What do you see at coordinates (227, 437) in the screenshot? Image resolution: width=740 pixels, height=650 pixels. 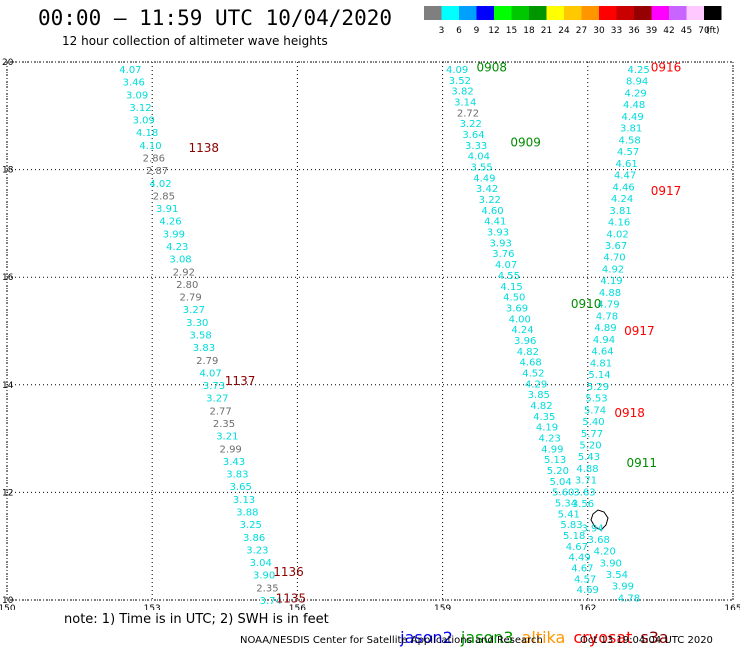 I see `swh-value: 3.21` at bounding box center [227, 437].